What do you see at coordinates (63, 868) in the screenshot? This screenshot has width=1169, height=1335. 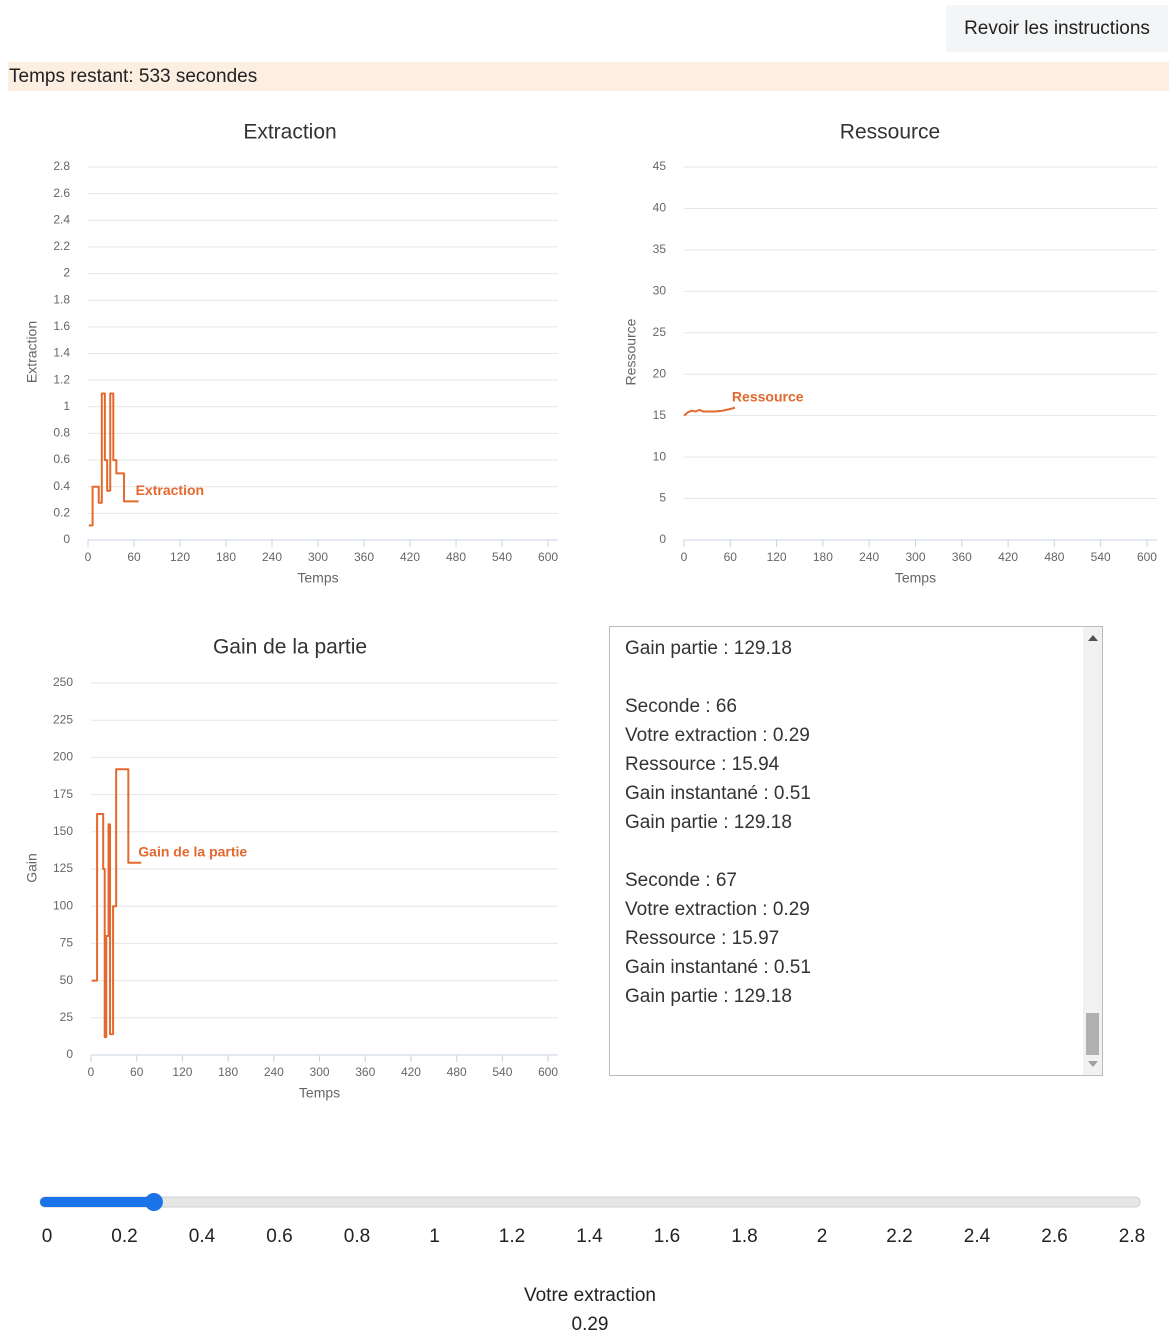 I see `y-tick-label: 125` at bounding box center [63, 868].